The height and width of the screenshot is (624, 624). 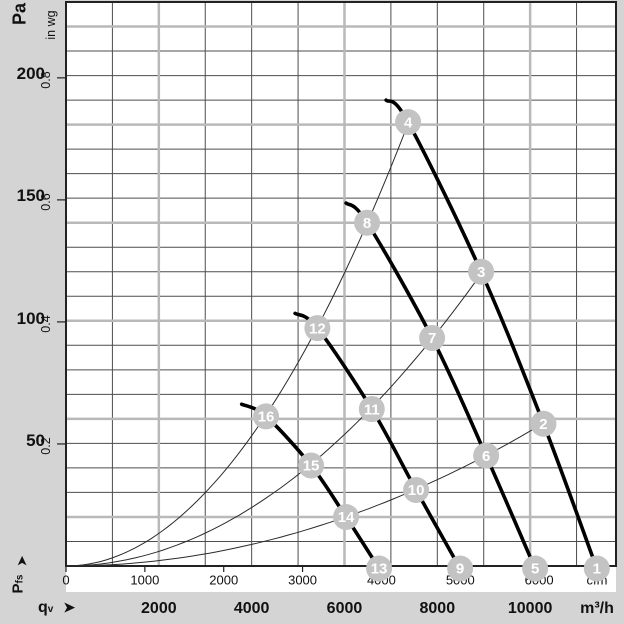 I want to click on operating-point-number: 9, so click(x=460, y=569).